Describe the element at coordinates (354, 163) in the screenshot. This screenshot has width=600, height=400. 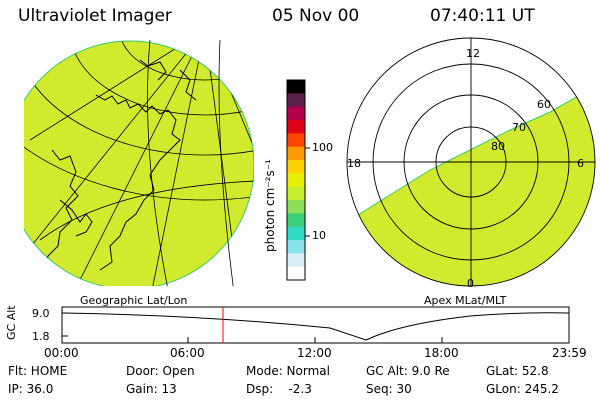
I see `mlt-label-18: 18` at that location.